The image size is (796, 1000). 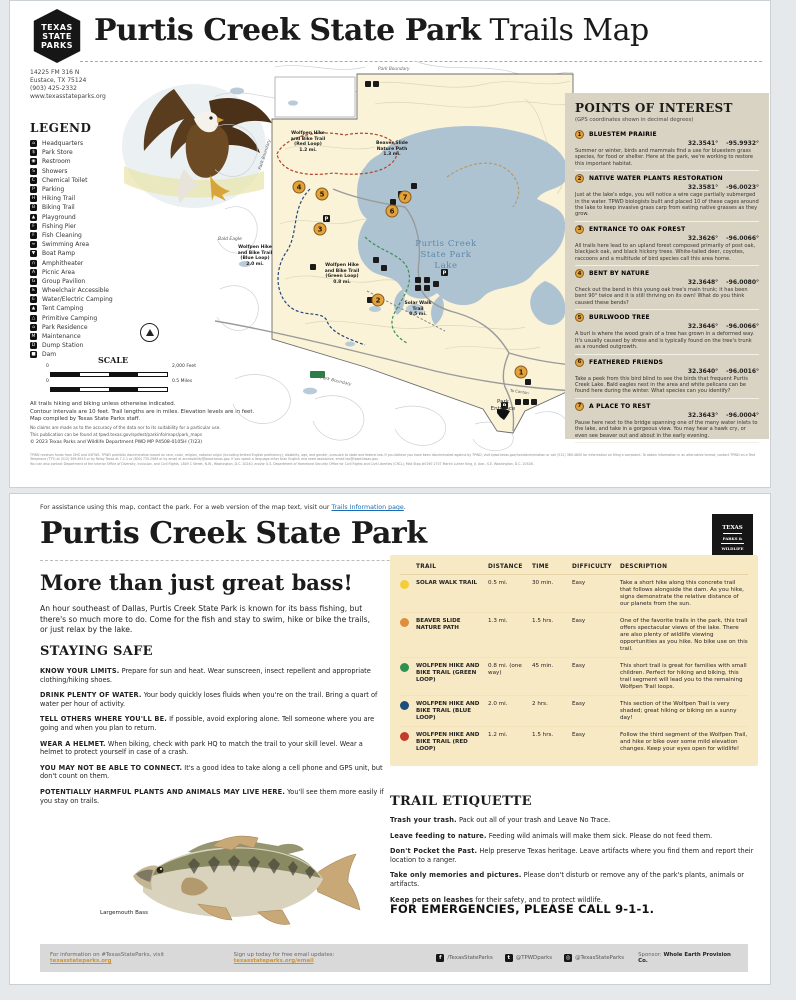 I want to click on legend-item: ⌂ Headquarters, so click(x=105, y=143).